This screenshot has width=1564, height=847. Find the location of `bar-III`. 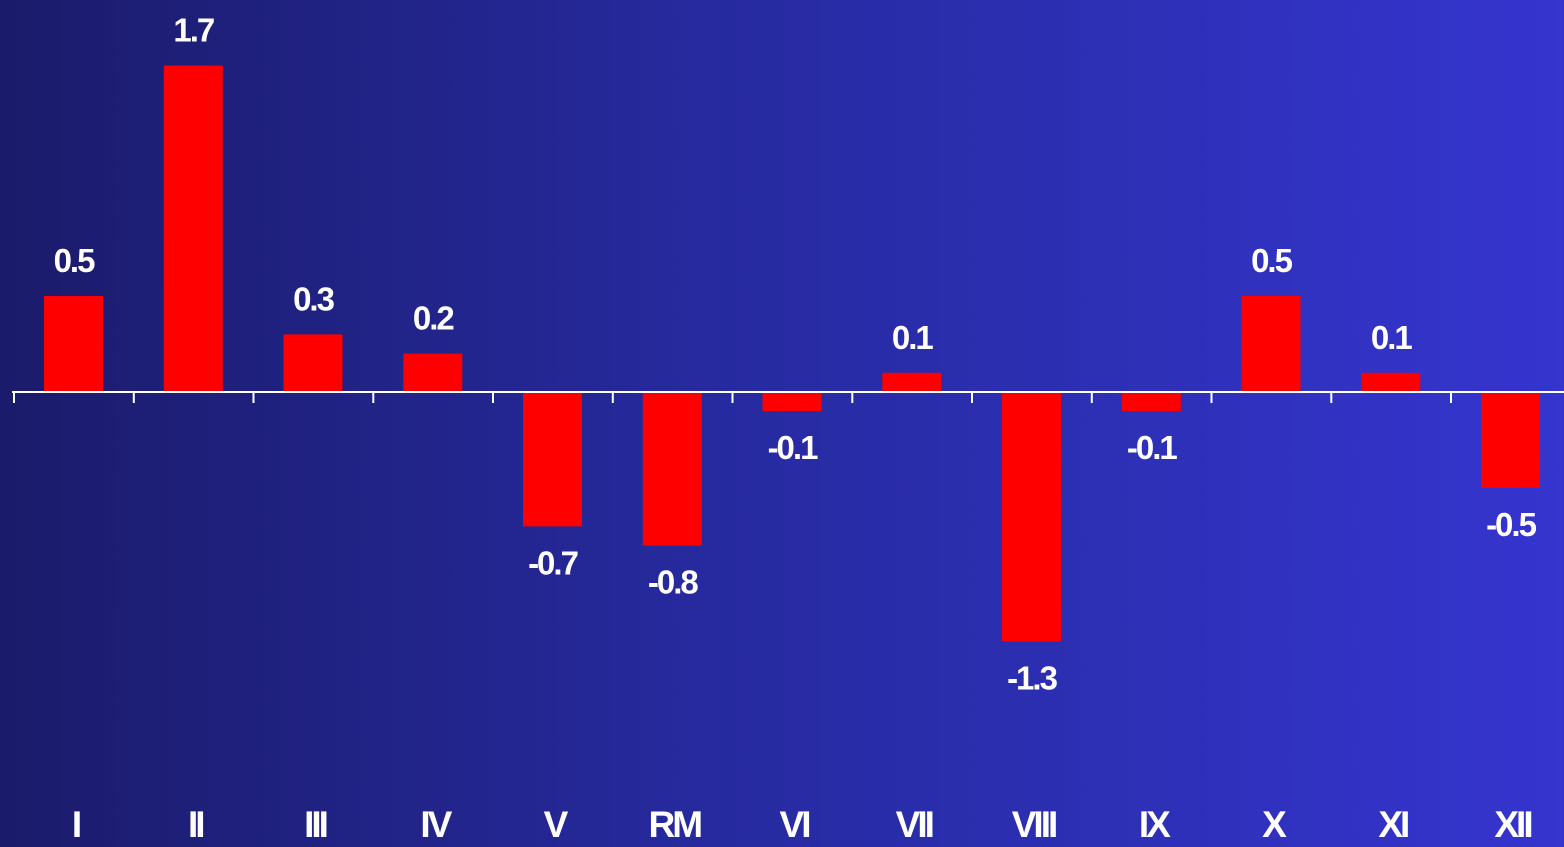

bar-III is located at coordinates (313, 363).